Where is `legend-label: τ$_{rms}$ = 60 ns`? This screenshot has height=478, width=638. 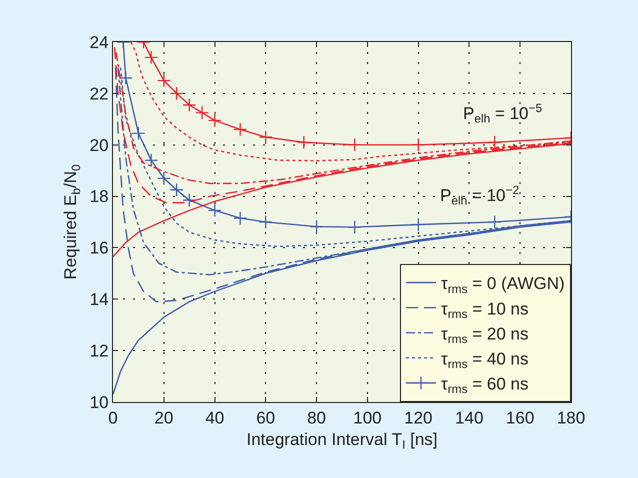 legend-label: τ$_{rms}$ = 60 ns is located at coordinates (484, 385).